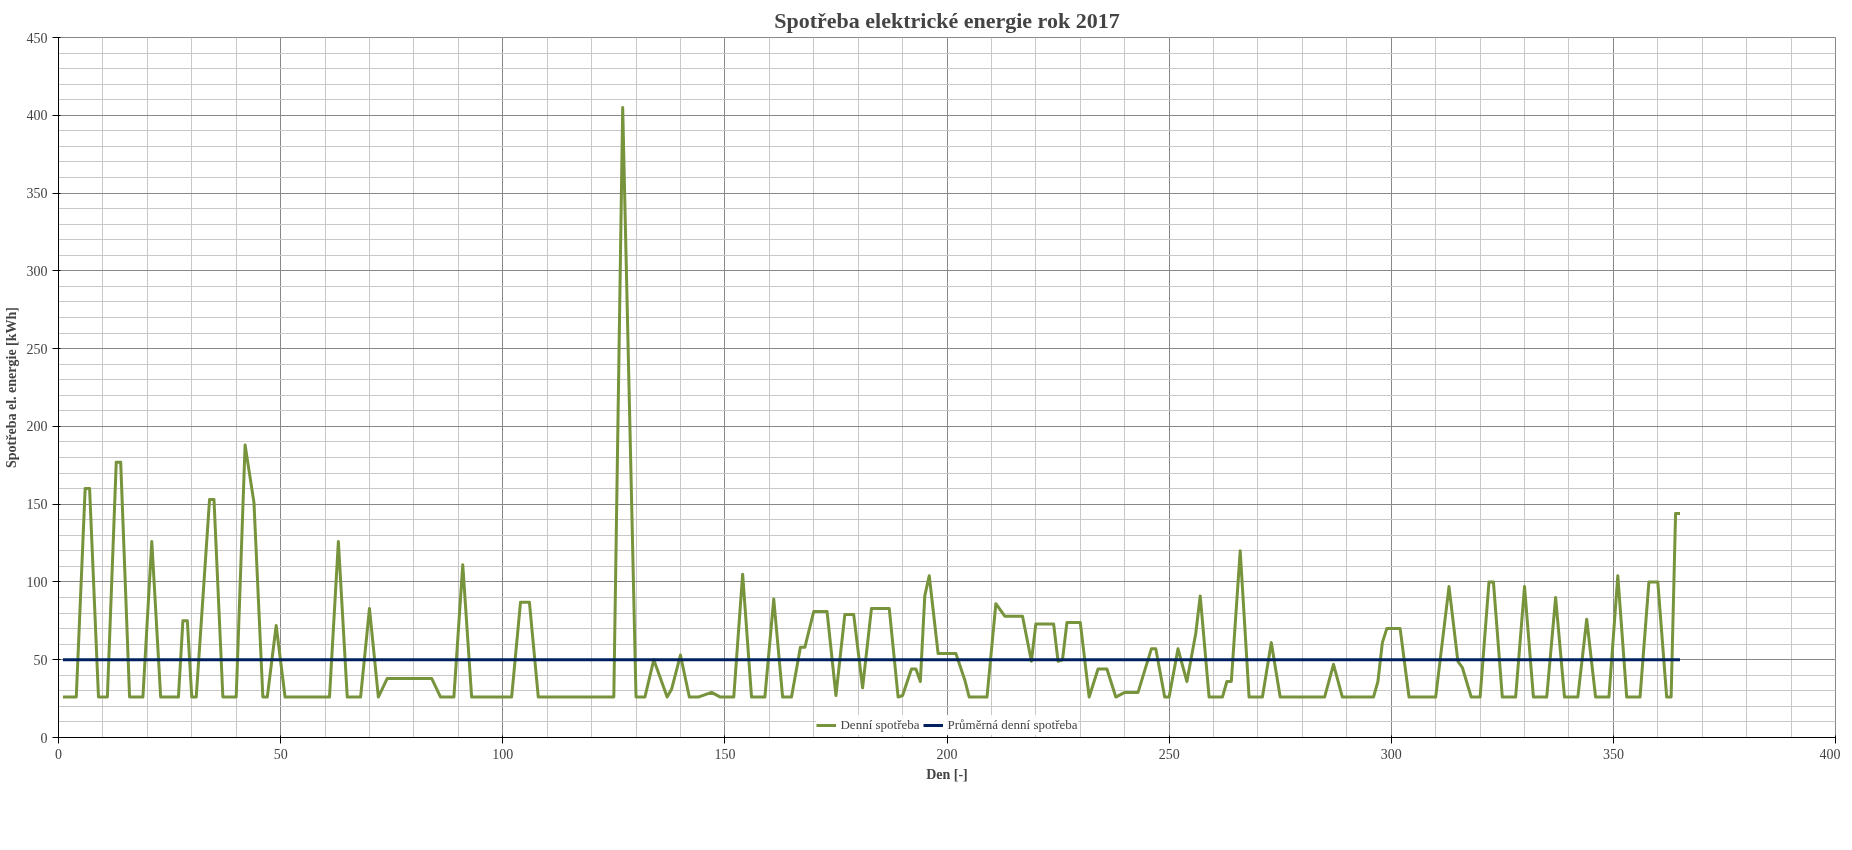 This screenshot has width=1852, height=850. I want to click on legend-label: Průměrná denní spotřeba, so click(1012, 725).